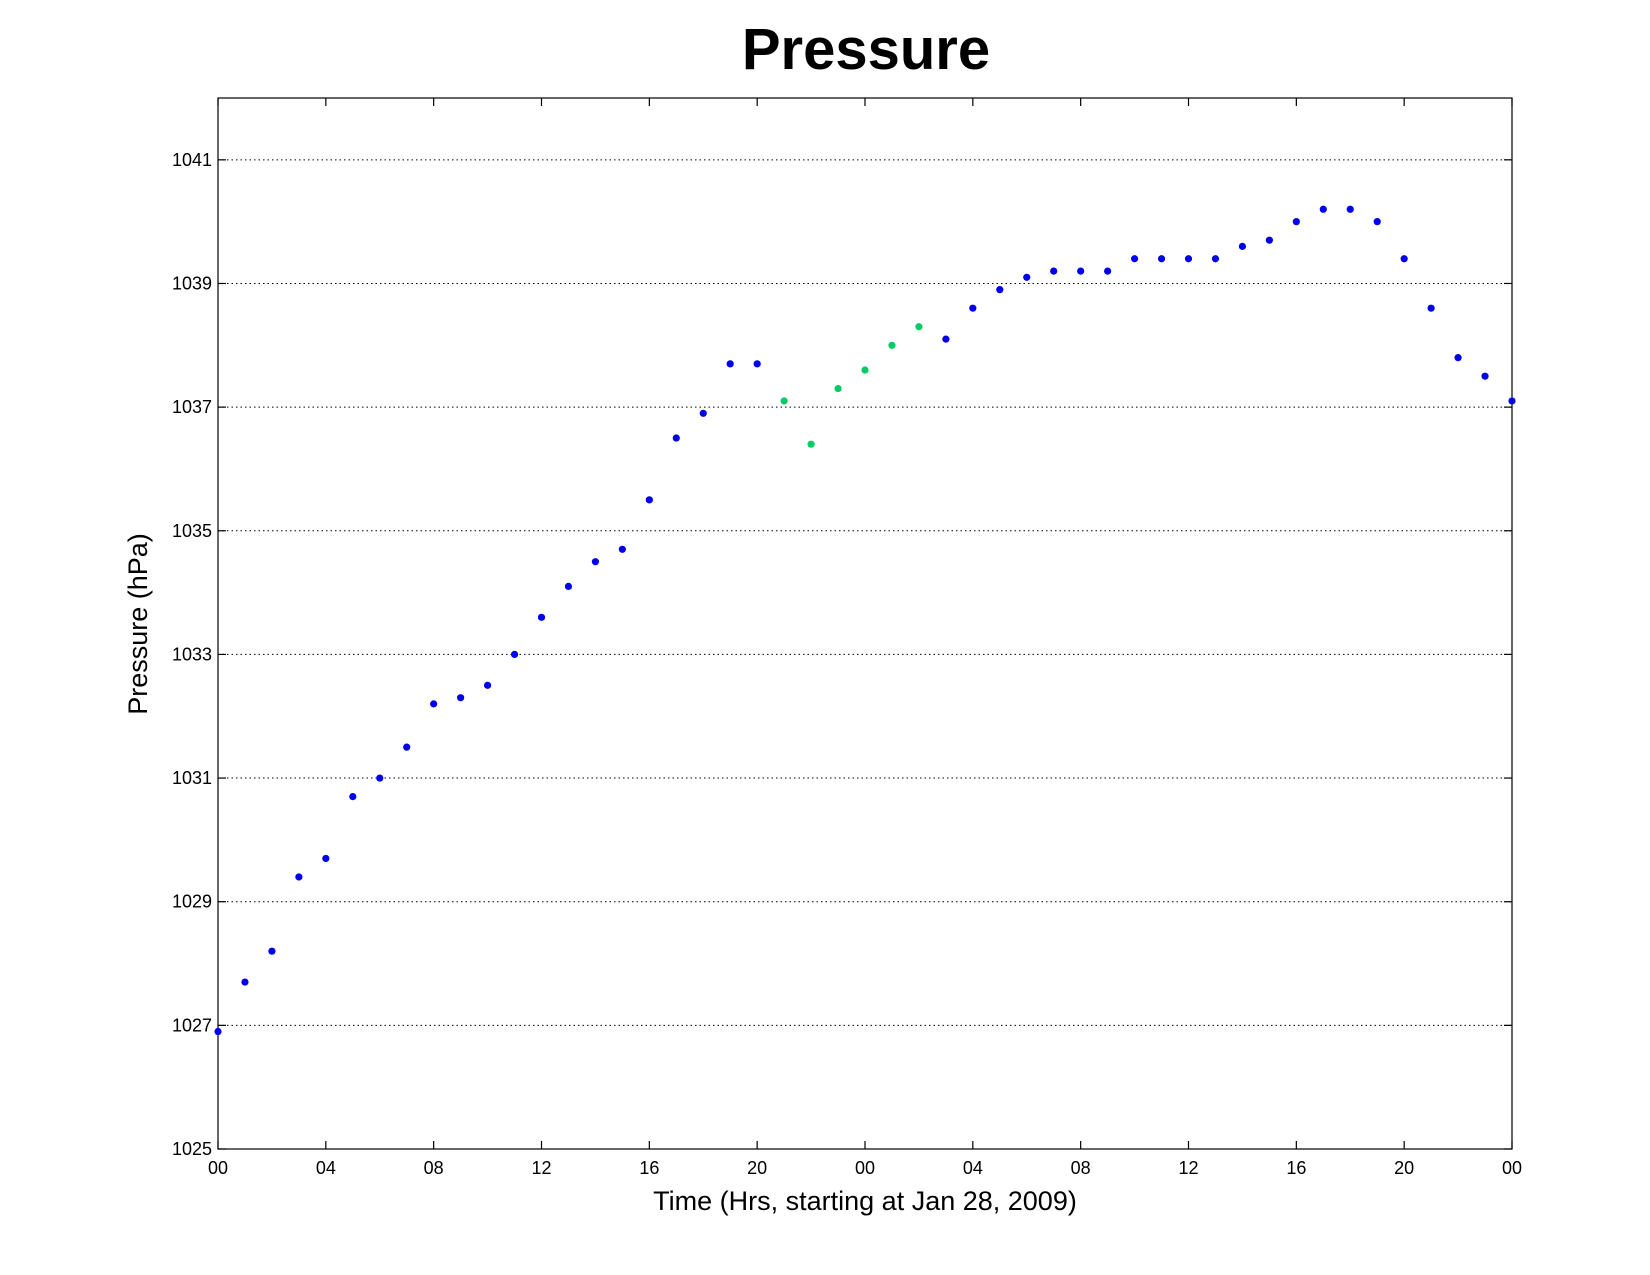  What do you see at coordinates (866, 49) in the screenshot?
I see `chart-title: Pressure` at bounding box center [866, 49].